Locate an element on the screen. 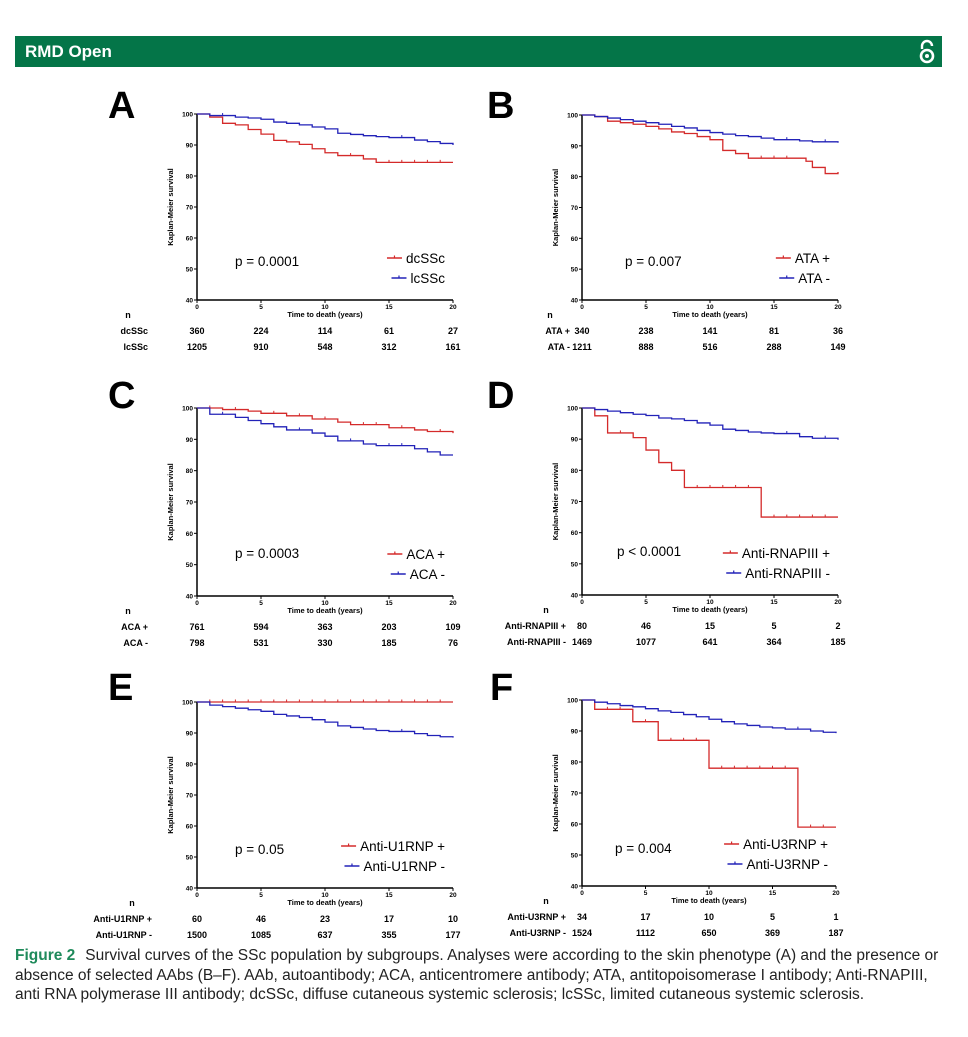 The height and width of the screenshot is (1037, 968). caption-label: Figure 2 is located at coordinates (45, 955).